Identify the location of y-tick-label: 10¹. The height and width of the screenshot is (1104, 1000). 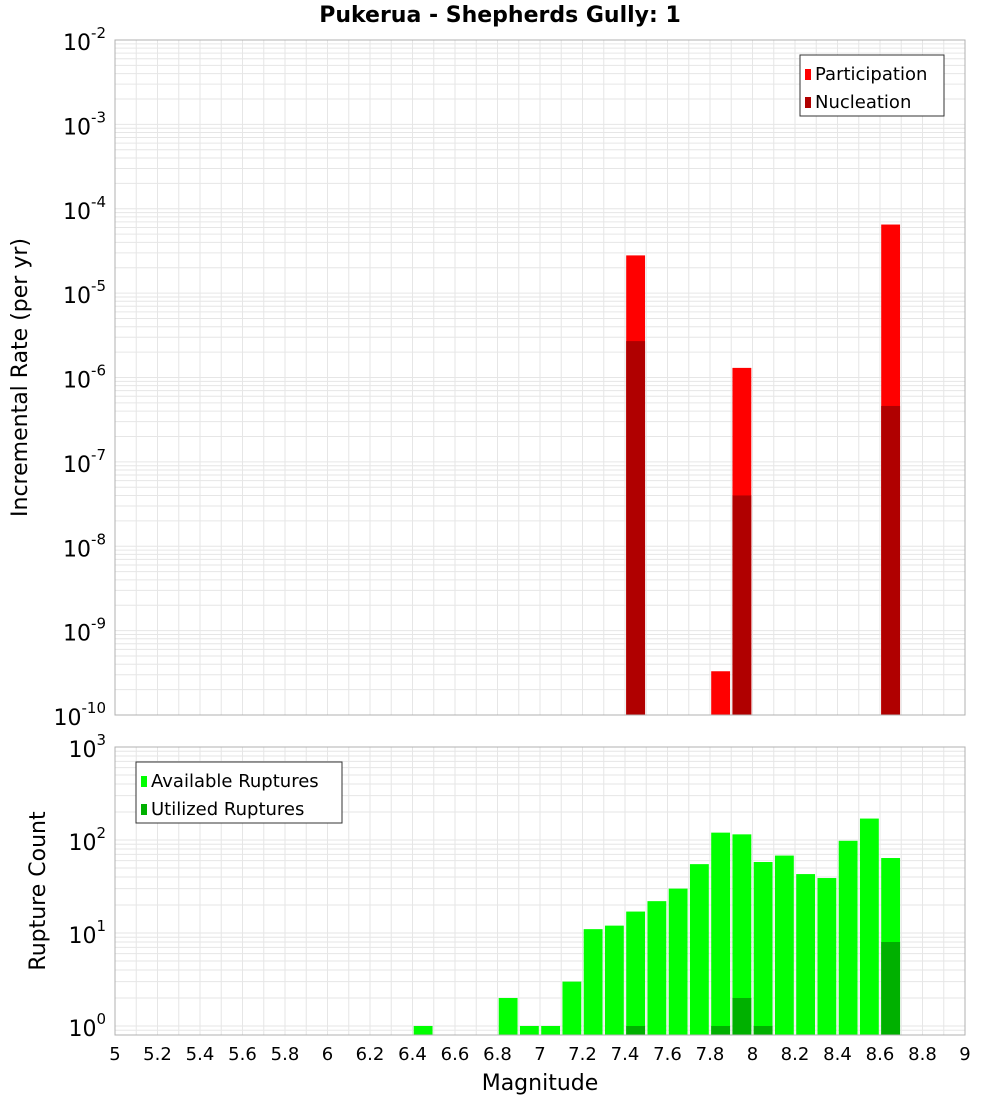
(87, 933).